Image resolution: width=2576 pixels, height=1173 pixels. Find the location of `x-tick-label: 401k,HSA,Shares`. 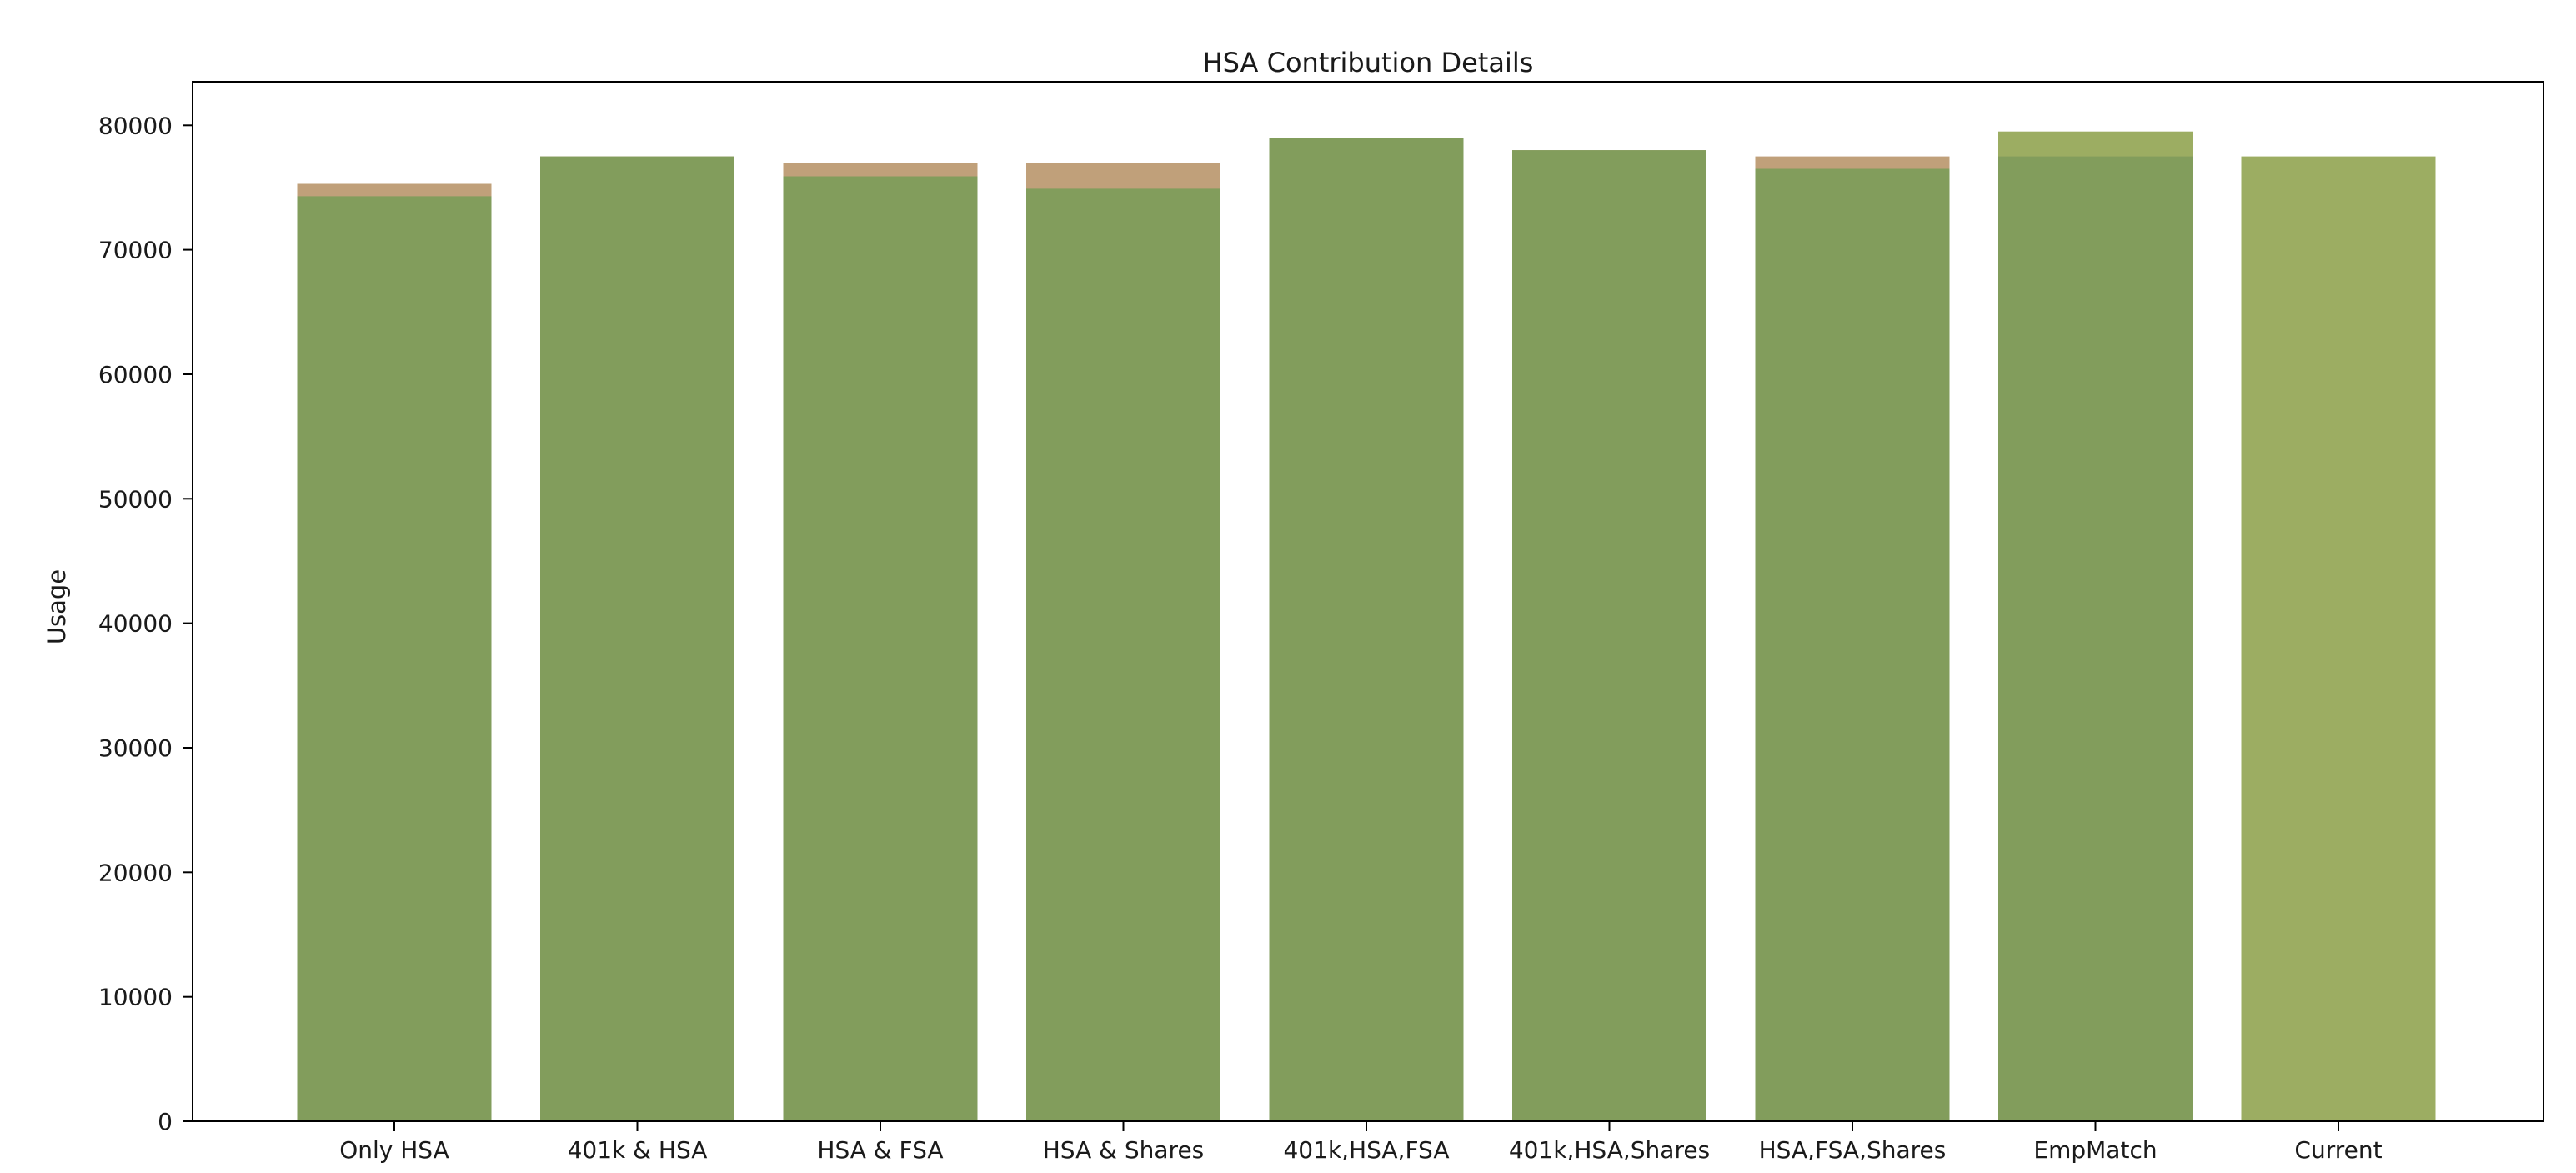

x-tick-label: 401k,HSA,Shares is located at coordinates (1609, 1150).